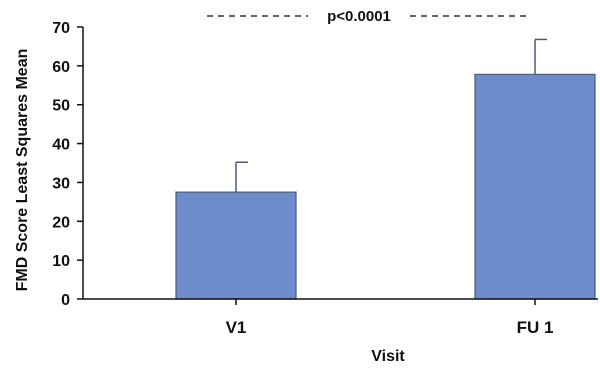  I want to click on y-tick-label: 30, so click(61, 183).